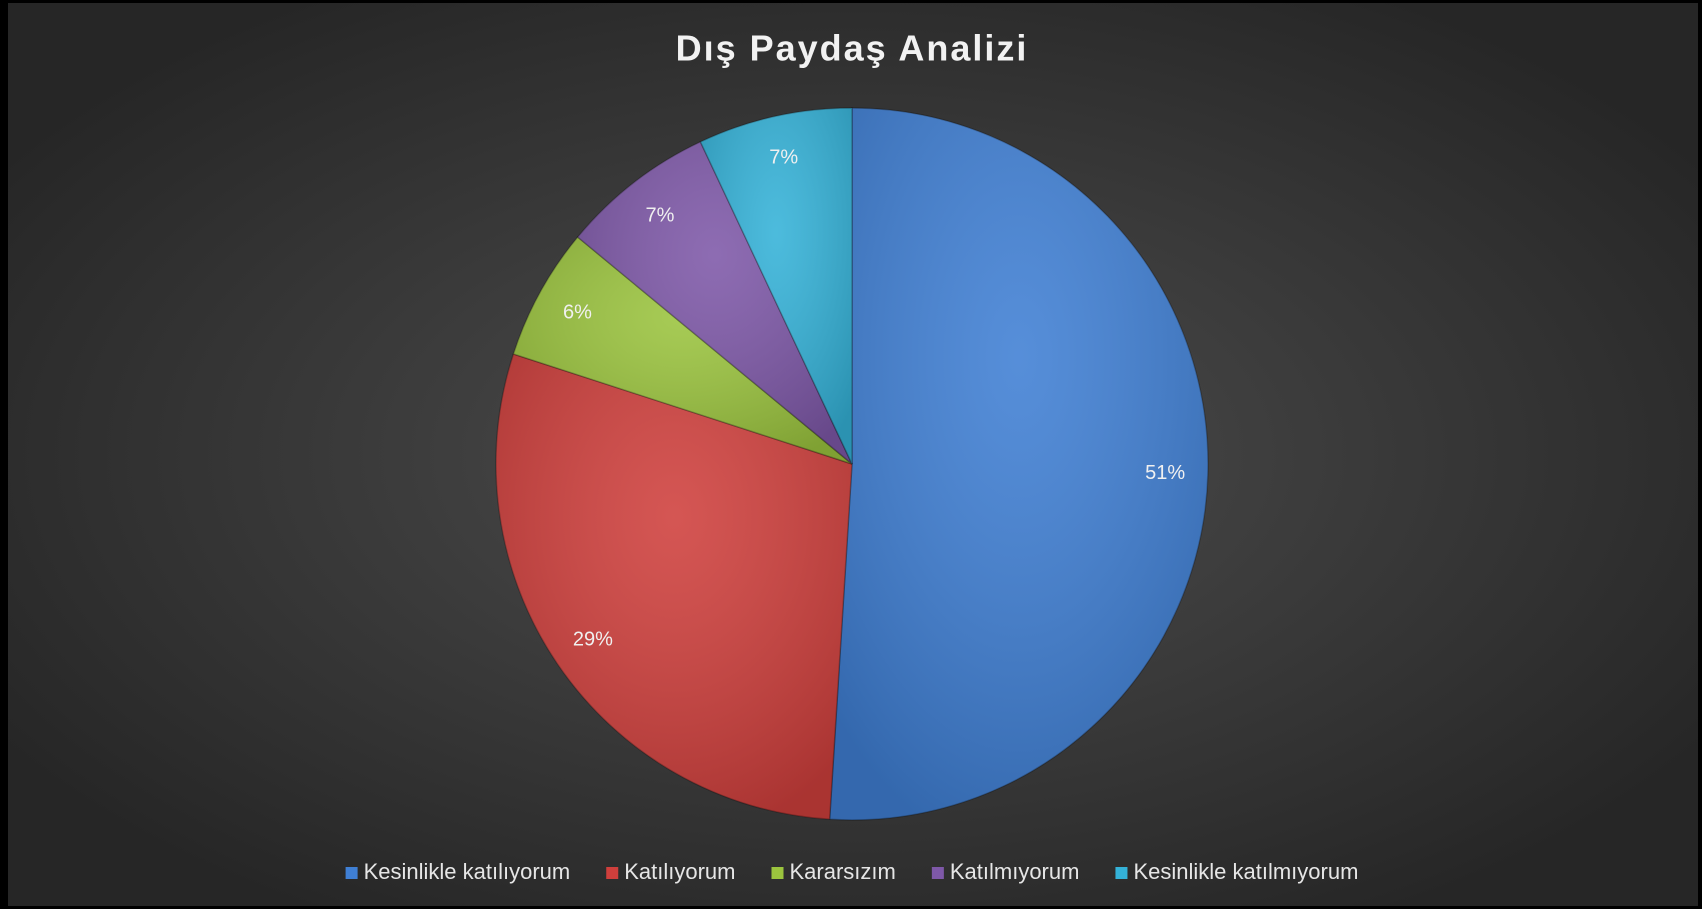 The width and height of the screenshot is (1702, 909). Describe the element at coordinates (1245, 871) in the screenshot. I see `legend-label: Kesinlikle katılmıyorum` at that location.